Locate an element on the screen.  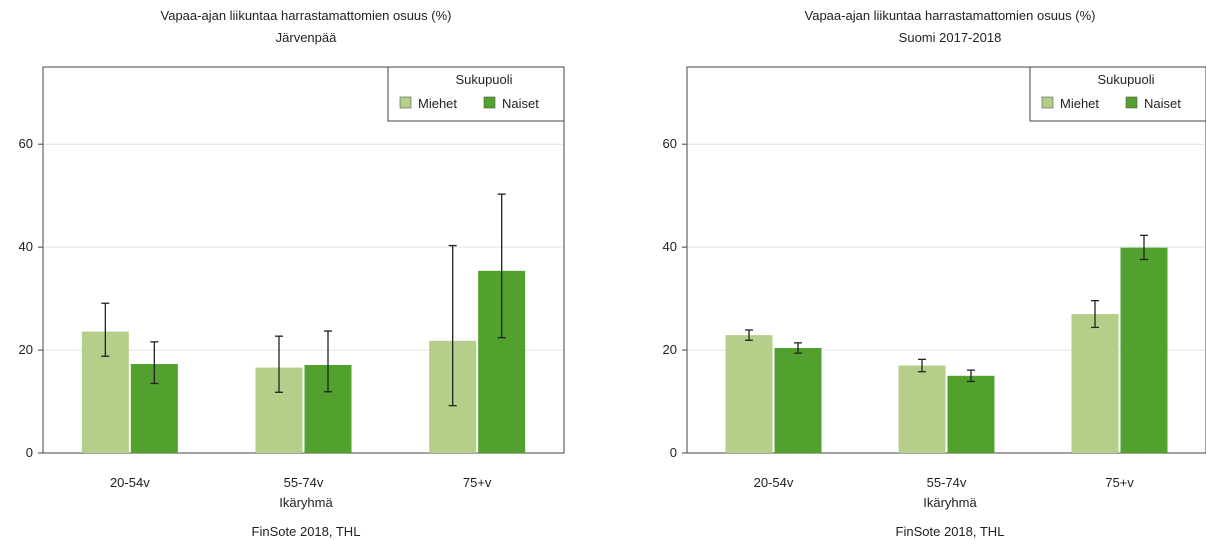
chart-subtitle: Järvenpää is located at coordinates (306, 37).